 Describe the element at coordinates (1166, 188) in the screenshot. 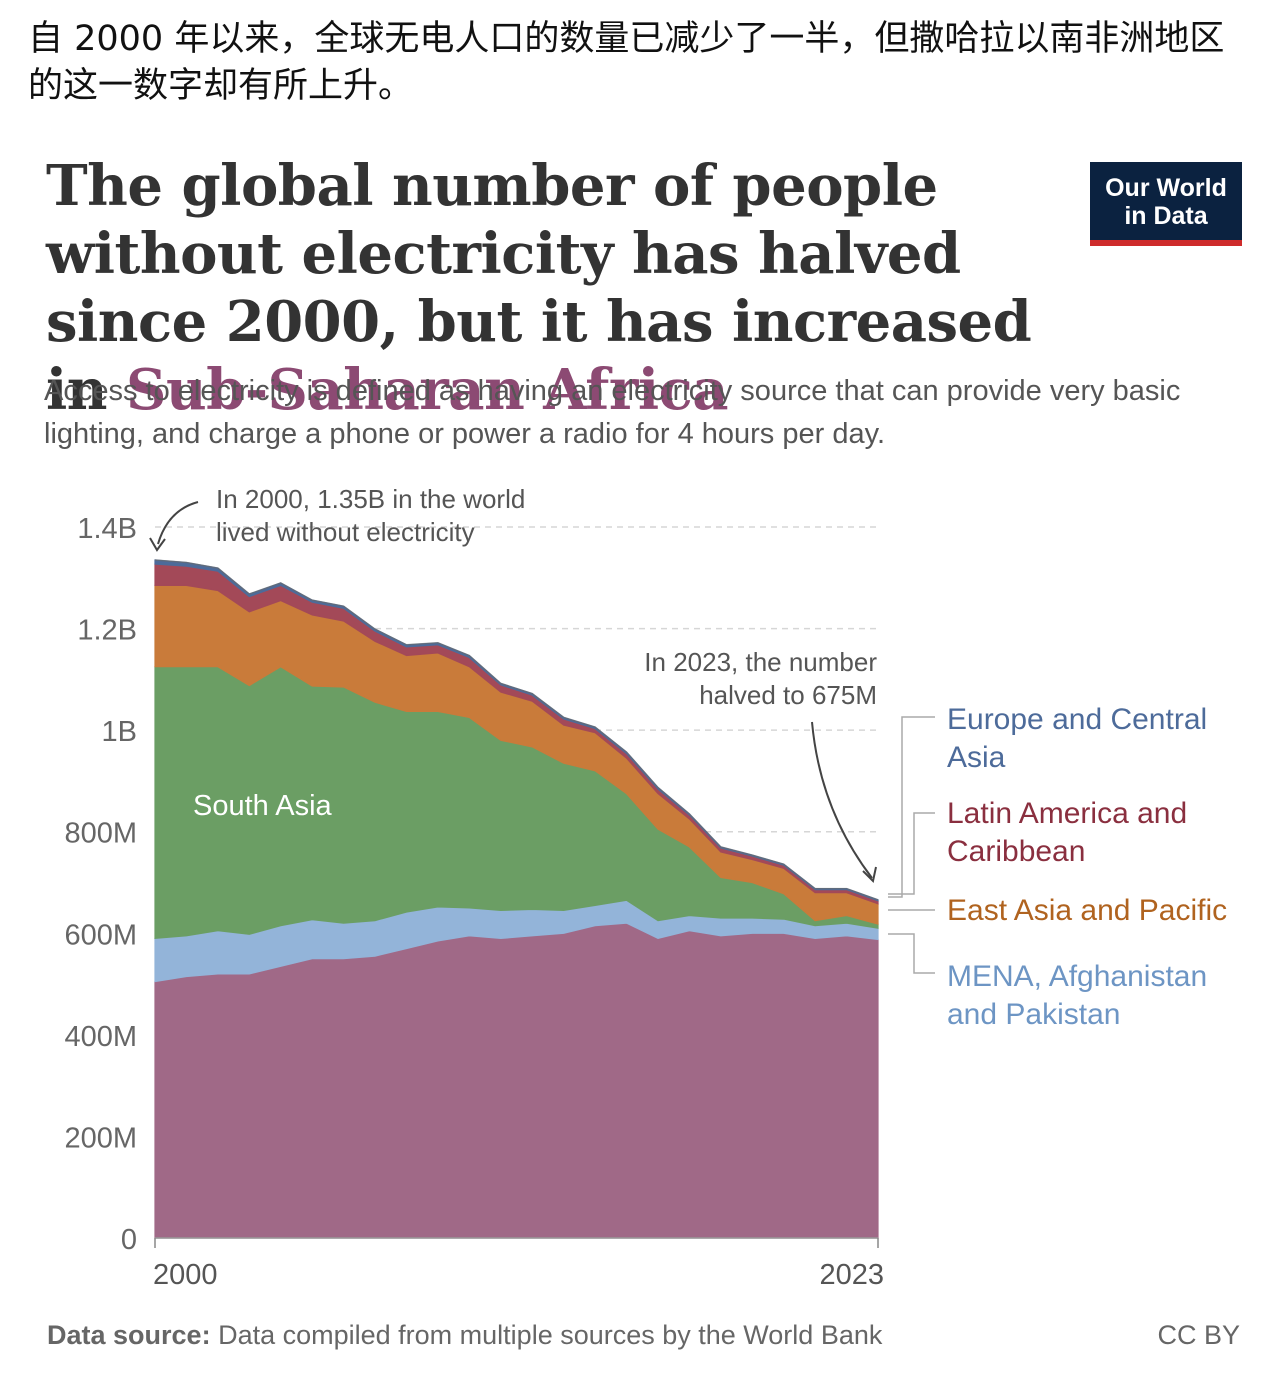

I see `logo-line-1: Our World` at that location.